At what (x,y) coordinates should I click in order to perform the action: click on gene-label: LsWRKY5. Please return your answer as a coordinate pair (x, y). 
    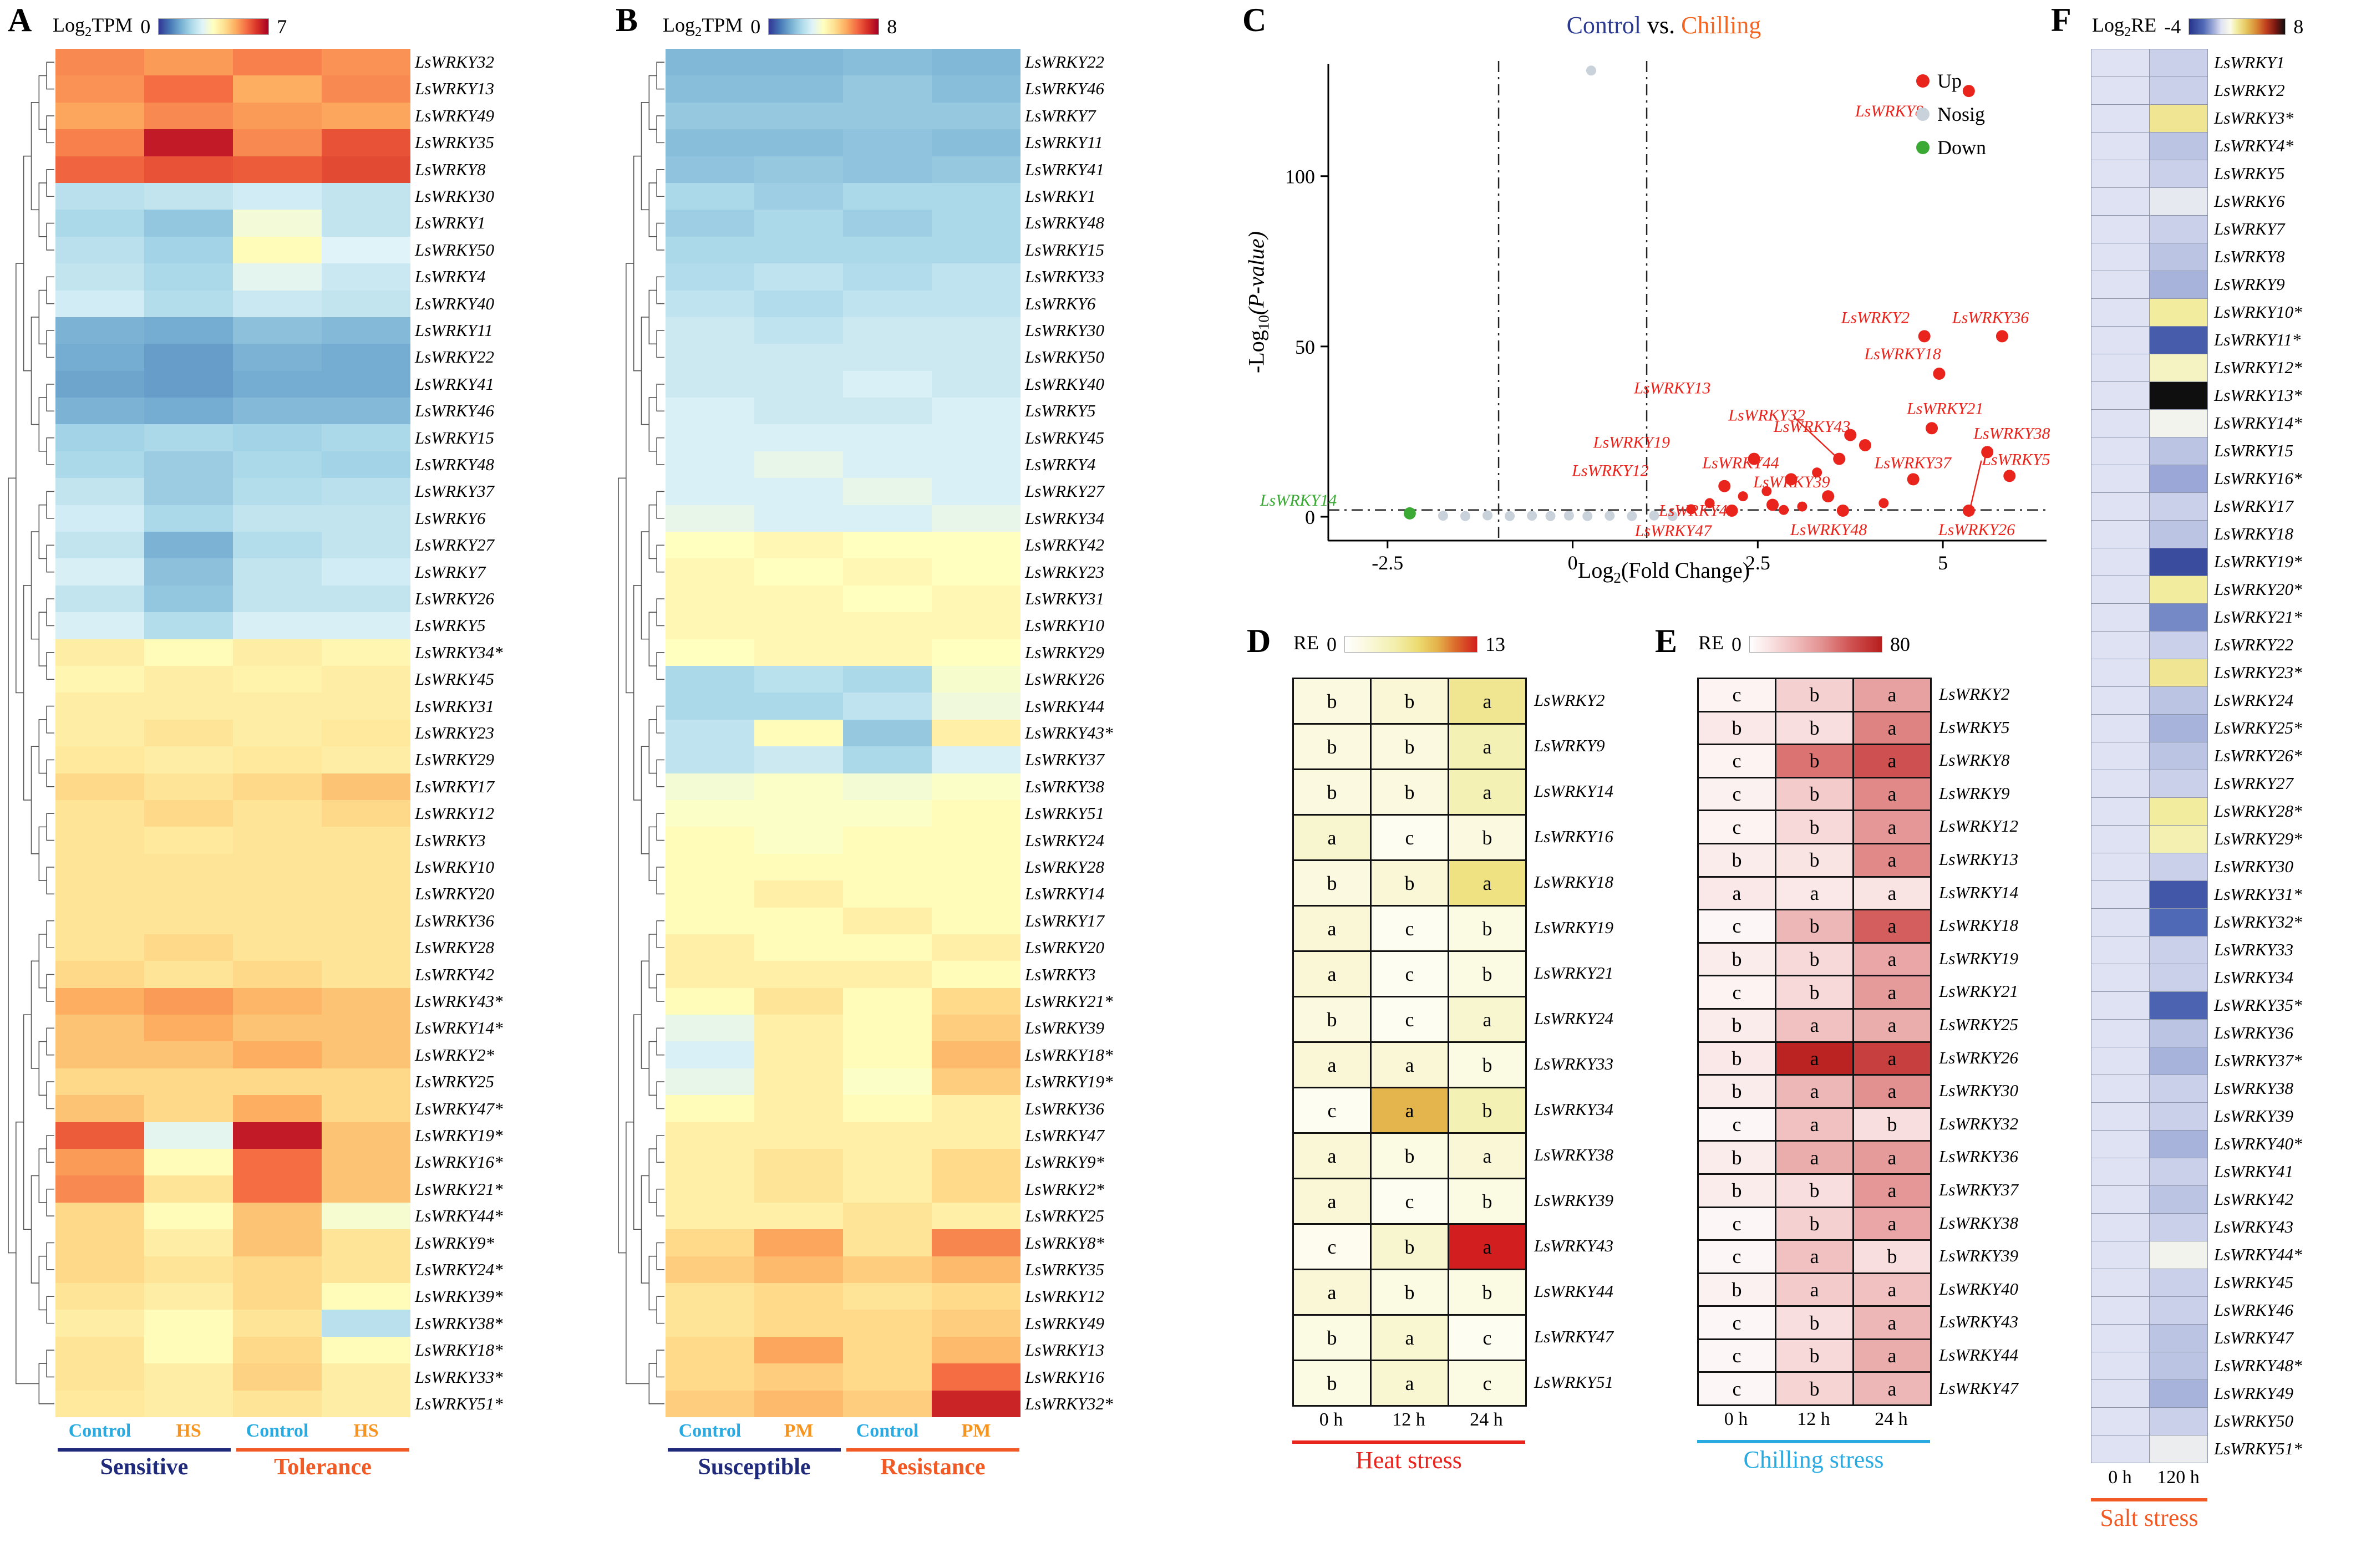
    Looking at the image, I should click on (2249, 174).